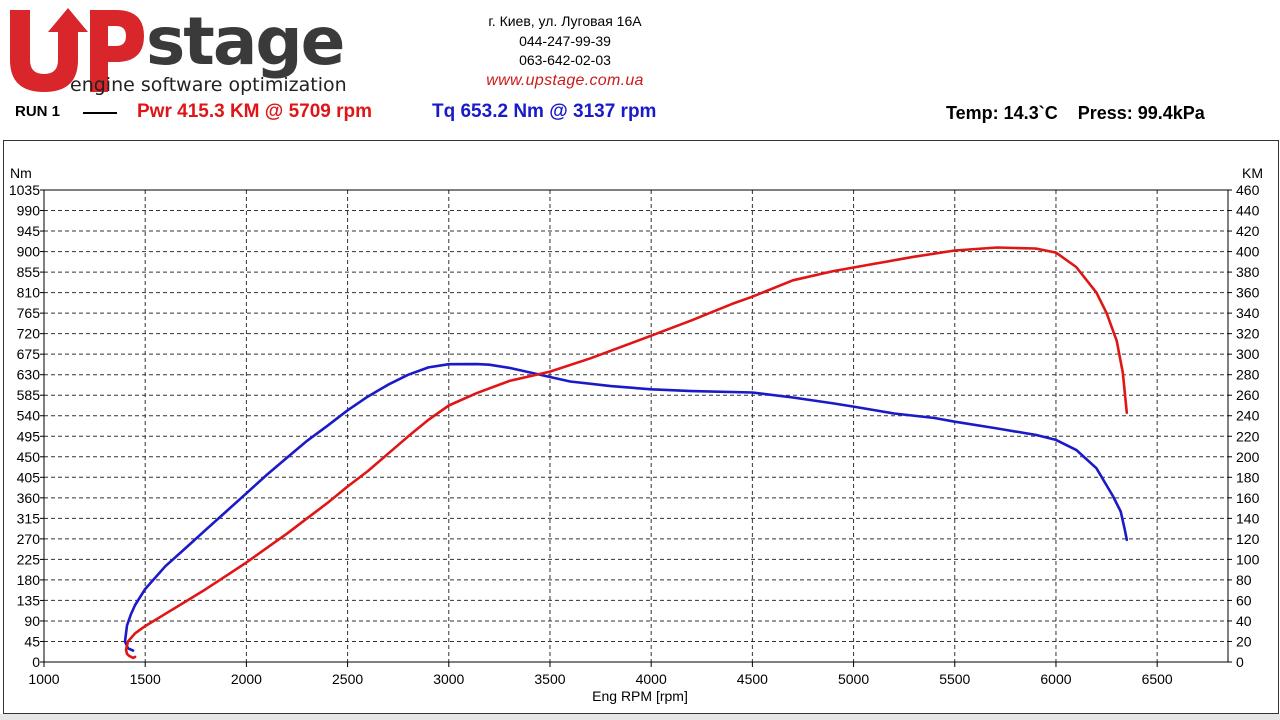 The image size is (1280, 720). Describe the element at coordinates (1248, 395) in the screenshot. I see `y-right-tick-label: 260` at that location.